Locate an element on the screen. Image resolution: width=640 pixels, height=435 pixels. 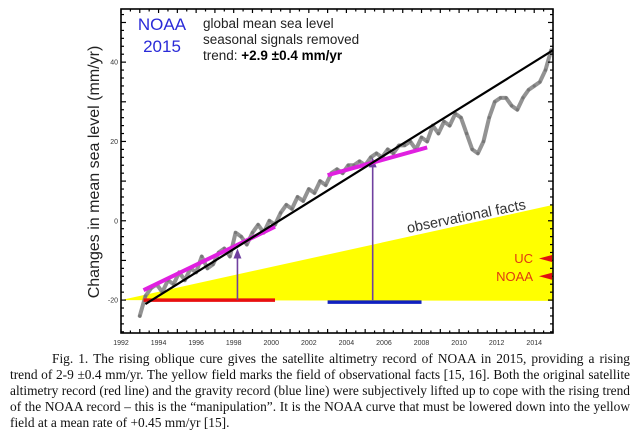
y-tick-label: 0 is located at coordinates (116, 221).